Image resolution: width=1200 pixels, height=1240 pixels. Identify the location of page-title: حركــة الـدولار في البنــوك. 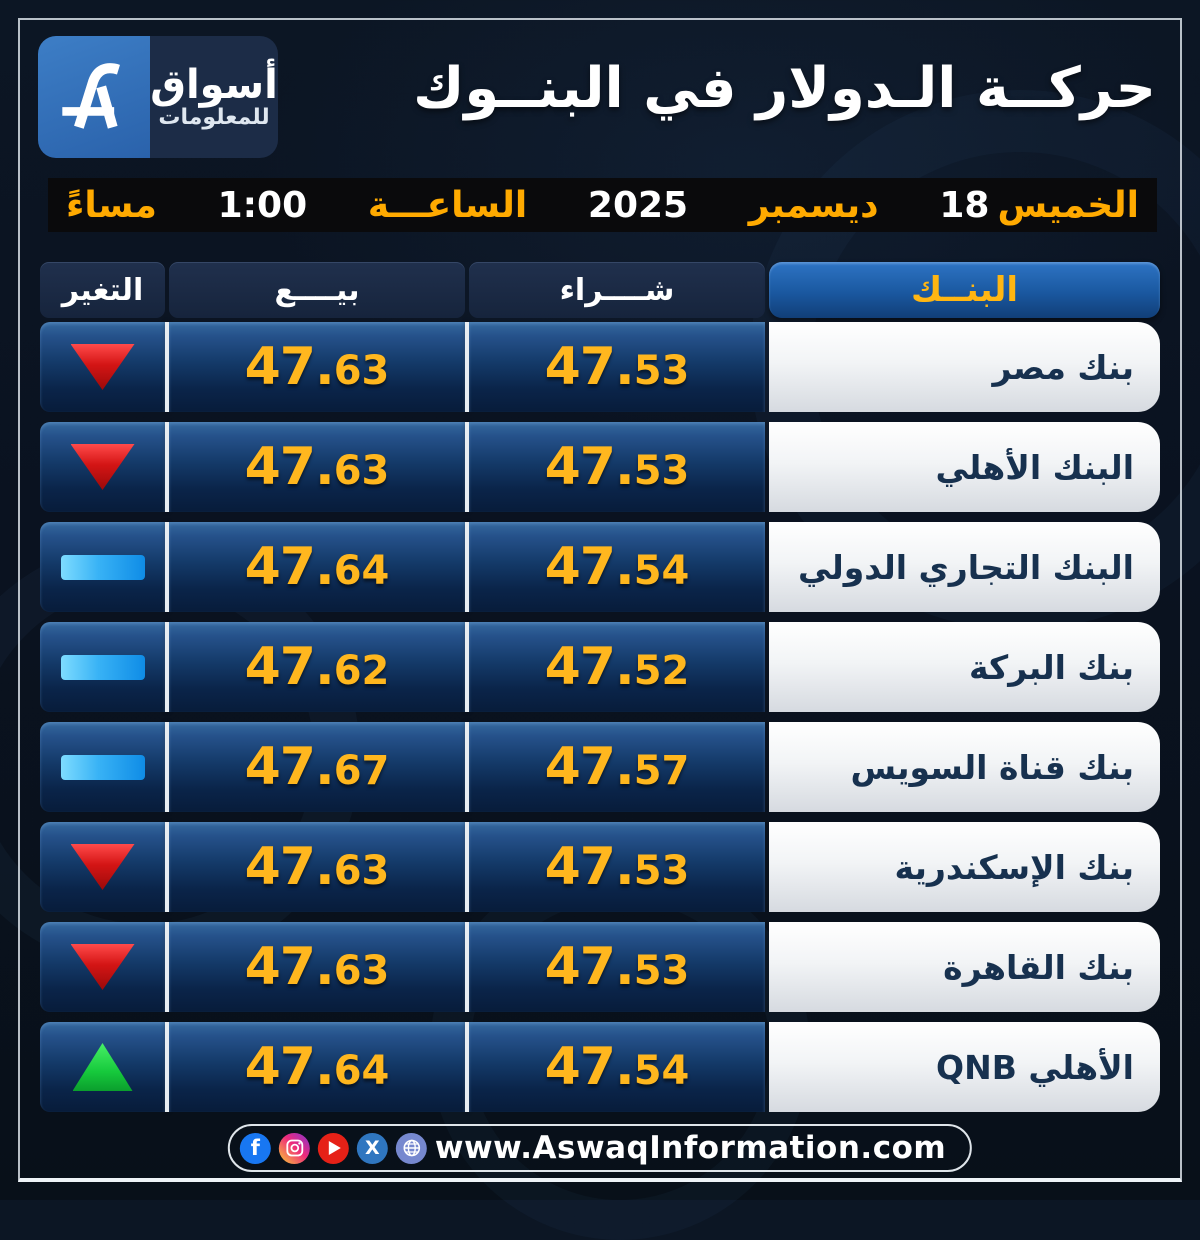
(785, 88).